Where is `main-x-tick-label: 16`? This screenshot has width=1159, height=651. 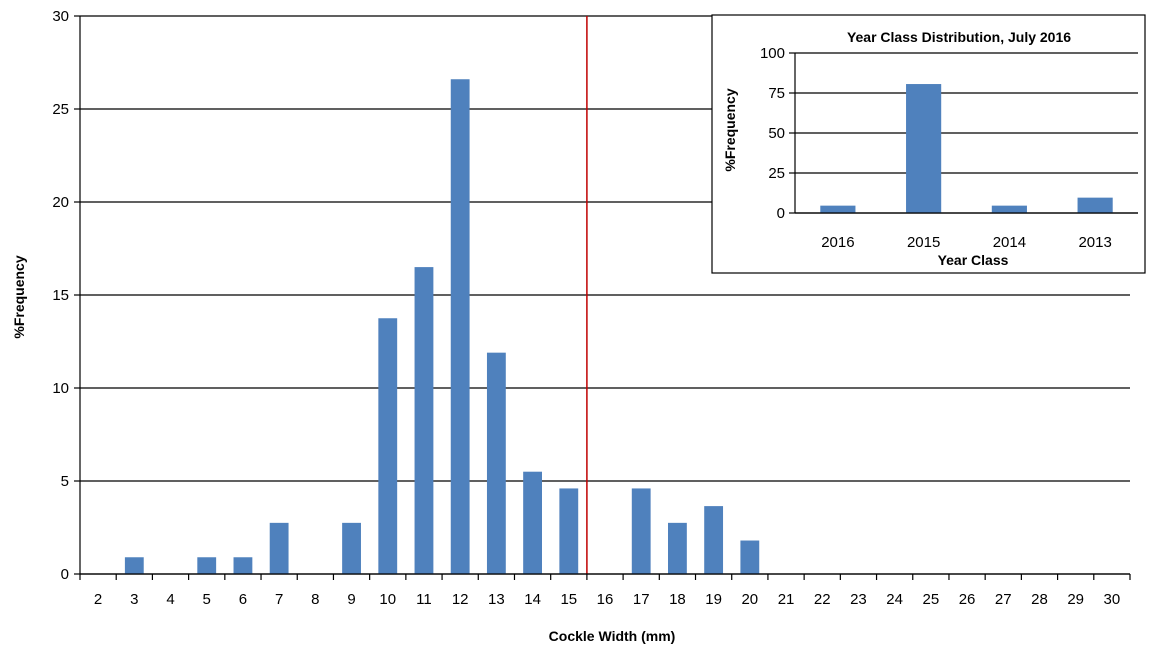 main-x-tick-label: 16 is located at coordinates (605, 599).